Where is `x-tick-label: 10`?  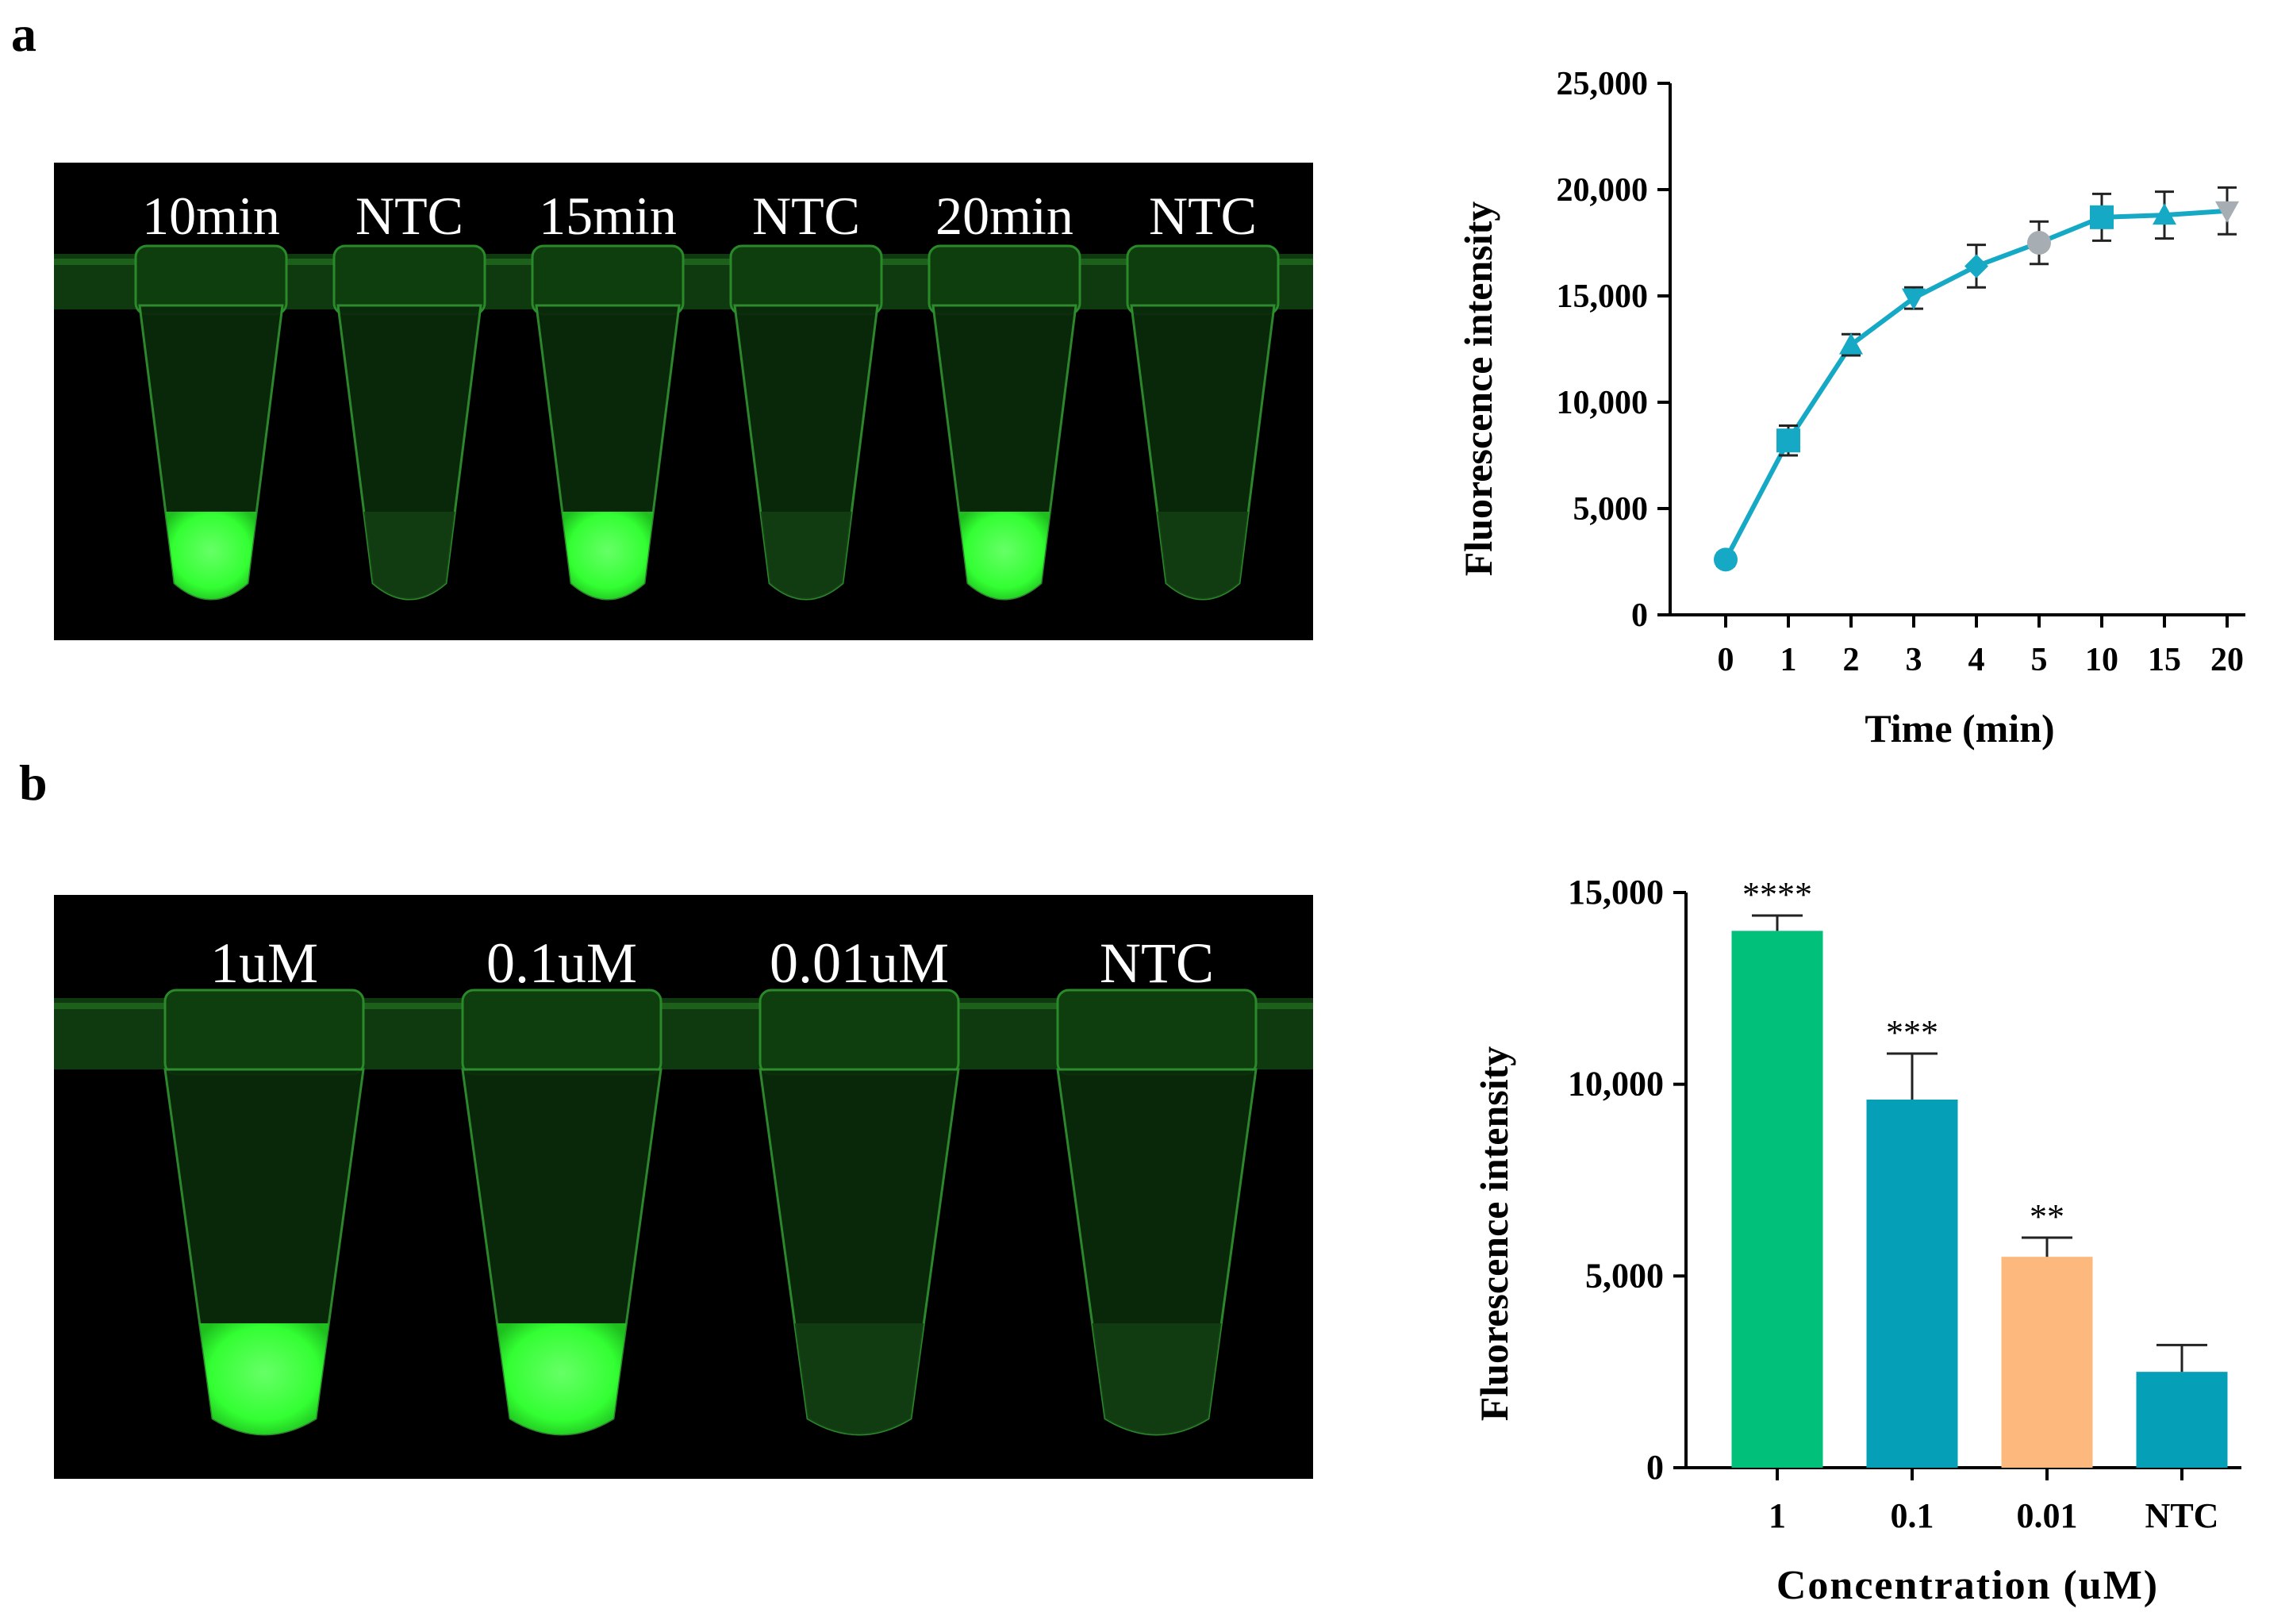
x-tick-label: 10 is located at coordinates (2101, 660).